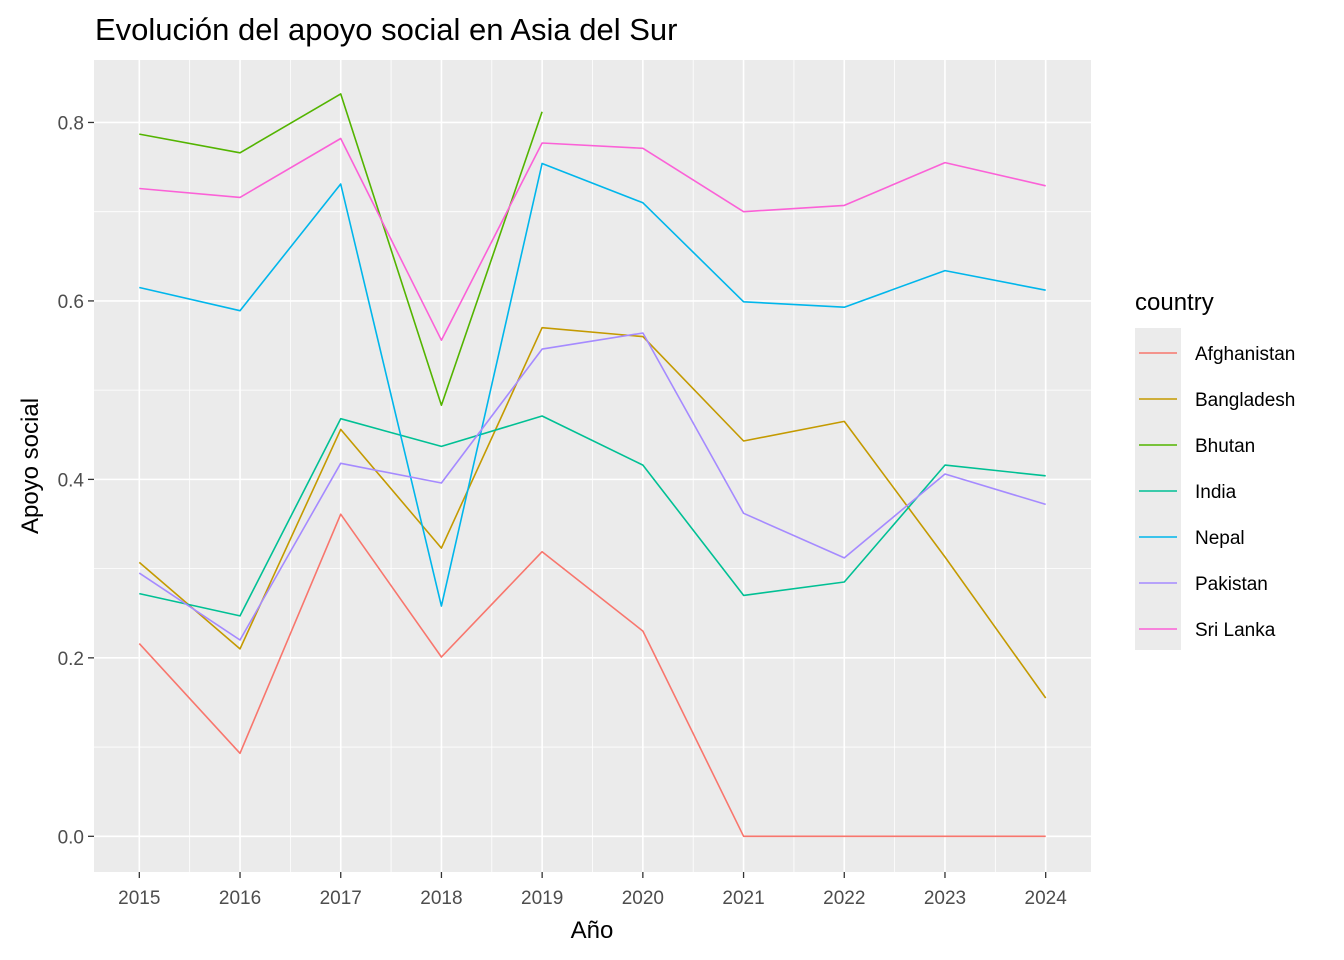  What do you see at coordinates (1216, 492) in the screenshot?
I see `legend-label-india: India` at bounding box center [1216, 492].